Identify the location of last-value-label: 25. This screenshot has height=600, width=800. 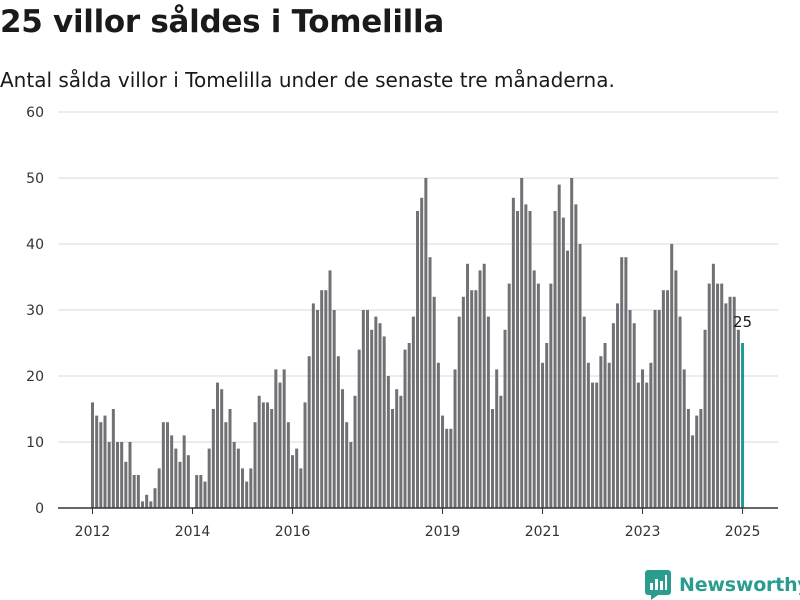
(742, 322).